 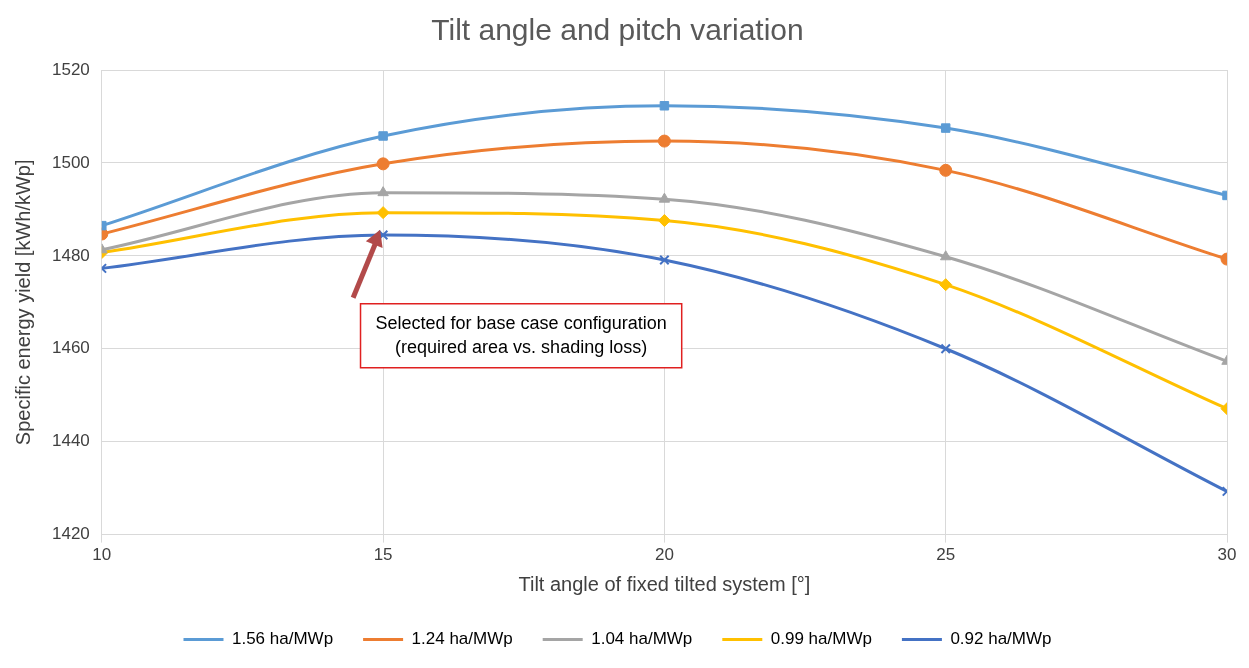 What do you see at coordinates (383, 555) in the screenshot?
I see `x-tick-label: 15` at bounding box center [383, 555].